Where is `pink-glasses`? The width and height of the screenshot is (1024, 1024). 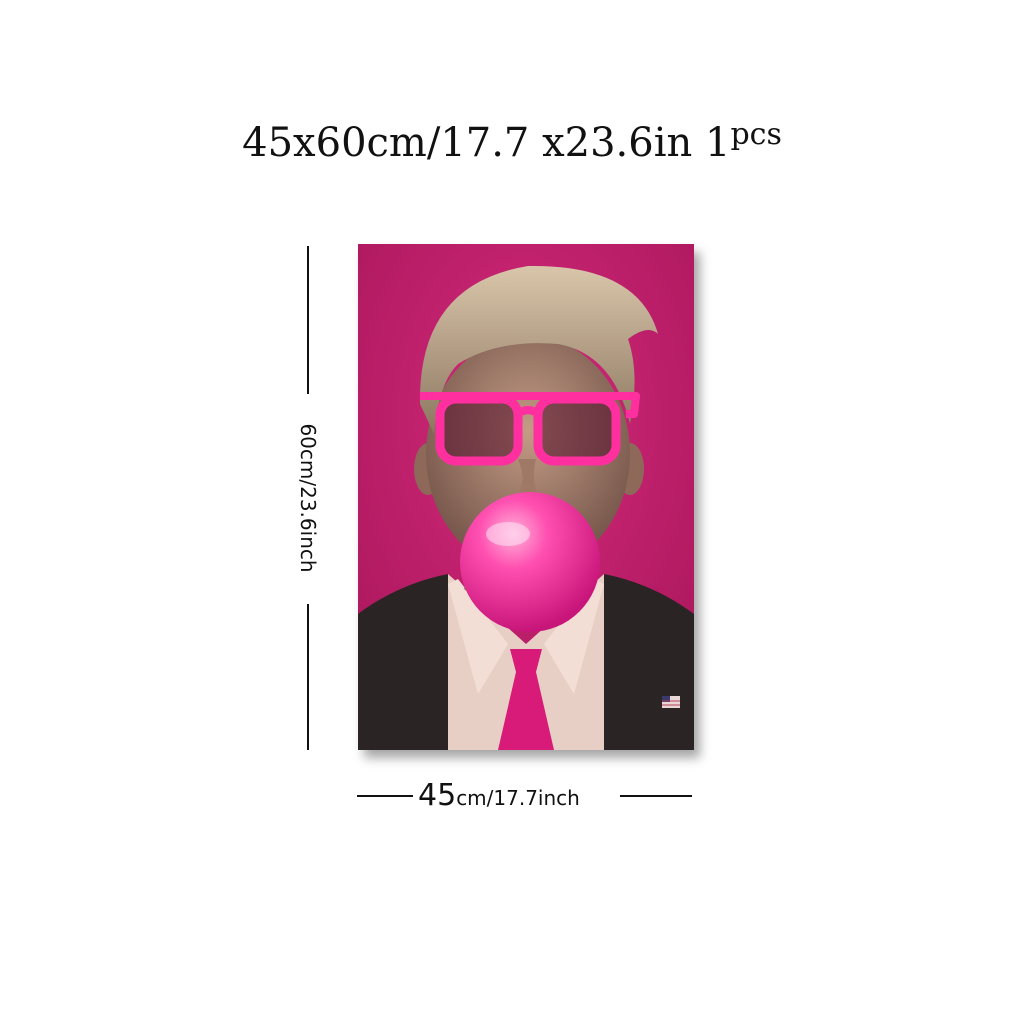 pink-glasses is located at coordinates (530, 429).